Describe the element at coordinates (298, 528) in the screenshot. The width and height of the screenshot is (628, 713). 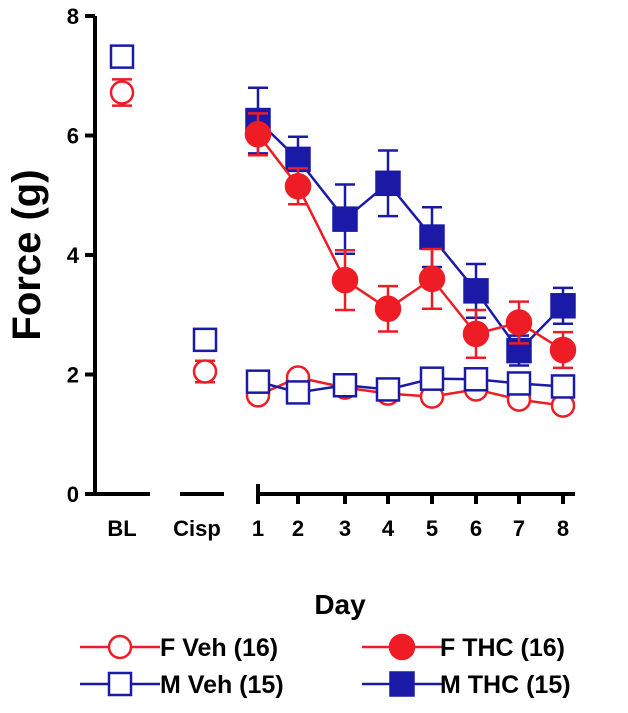
I see `x-tick-label: 2` at that location.